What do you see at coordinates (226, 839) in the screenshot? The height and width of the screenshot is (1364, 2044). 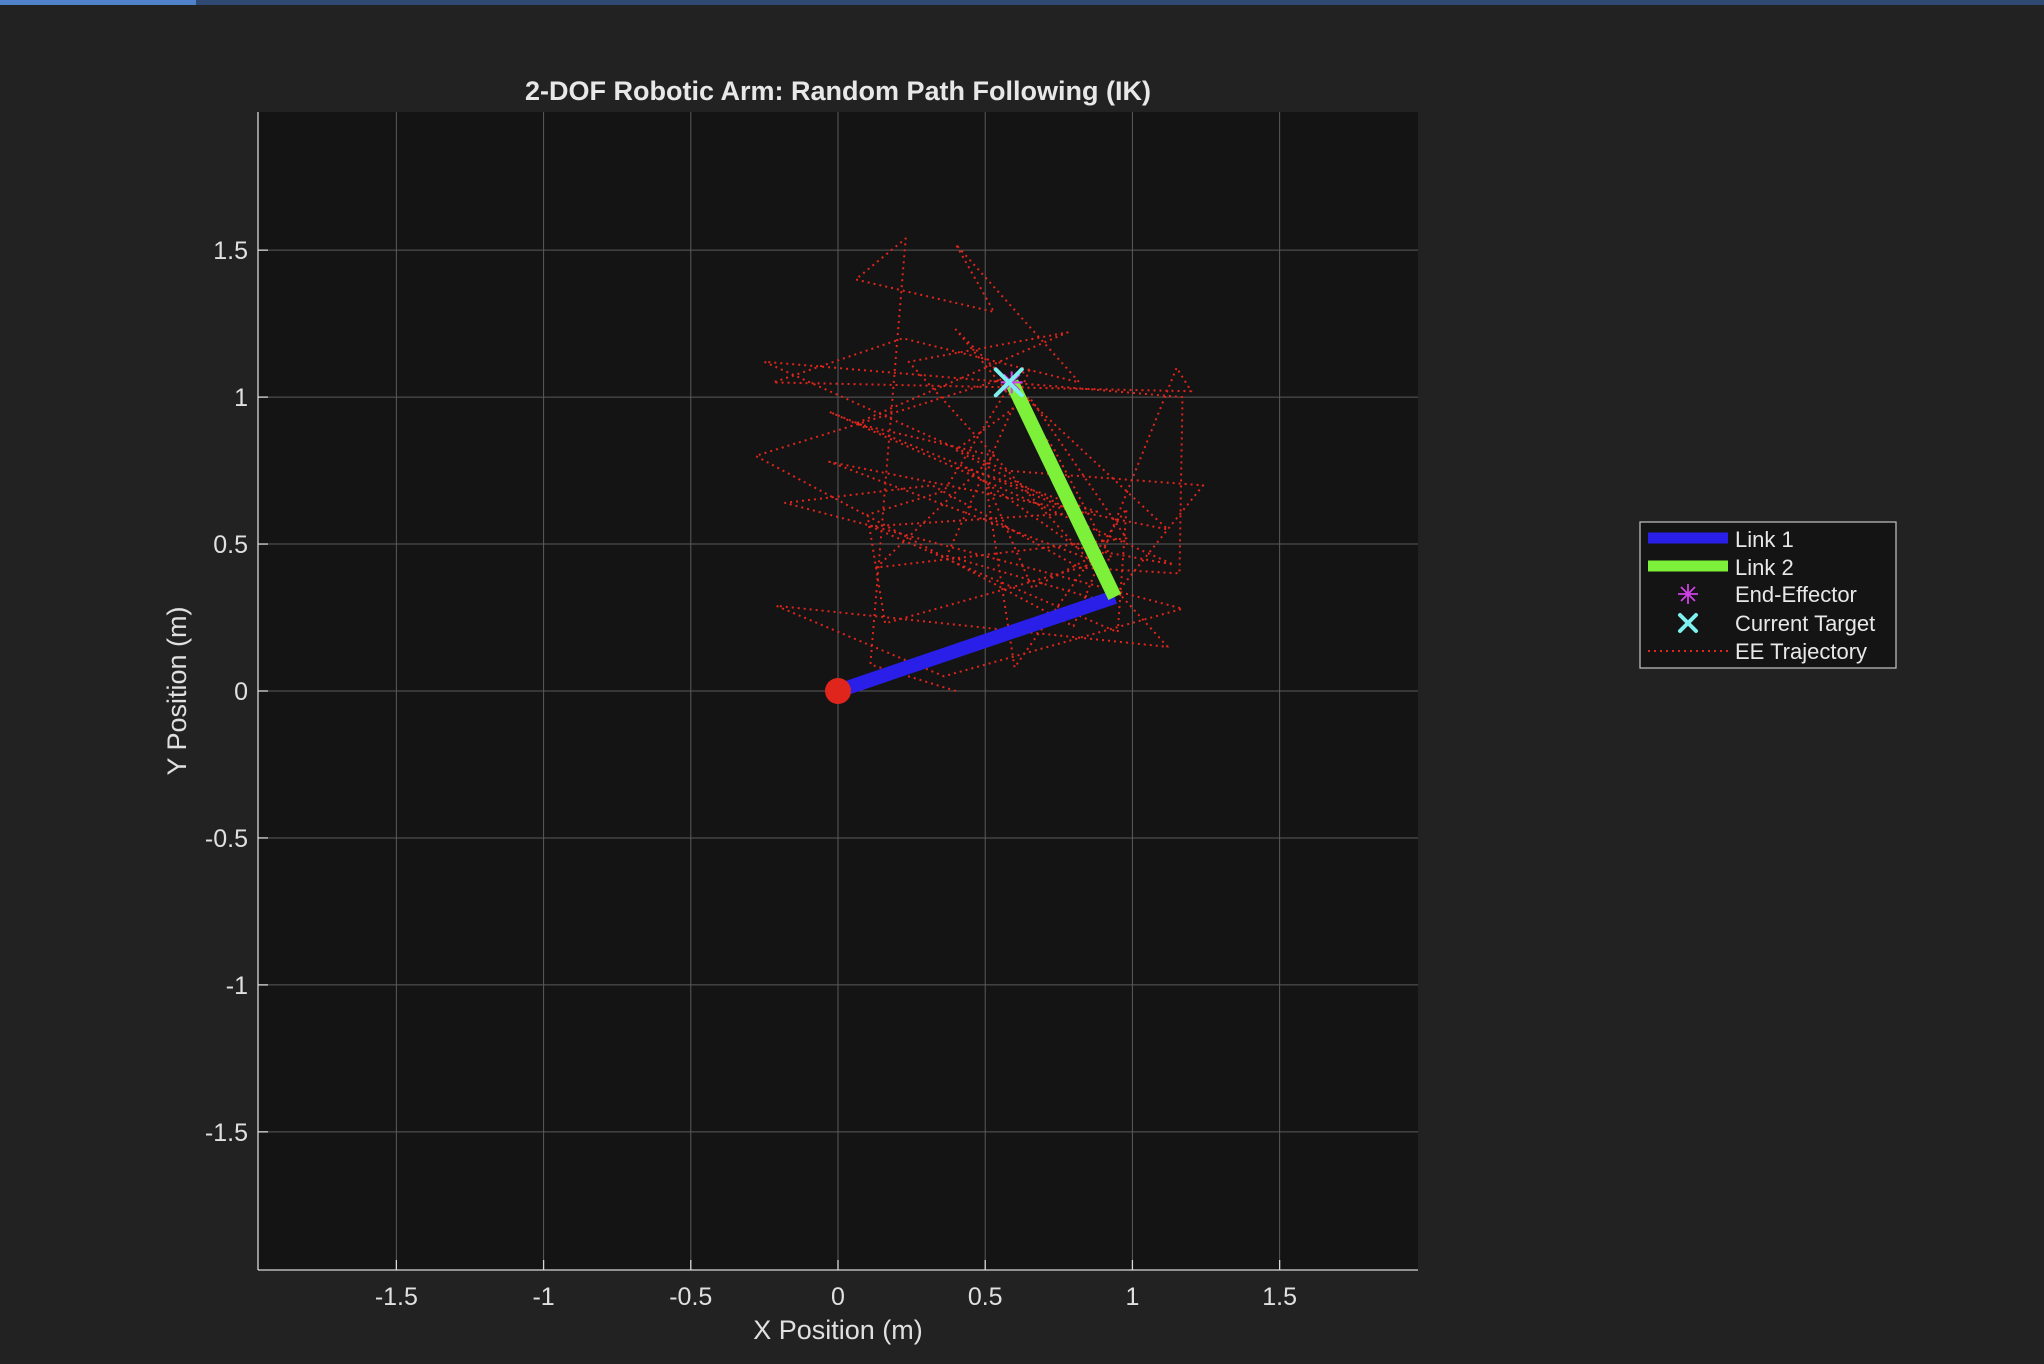 I see `y-tick-label: -0.5` at bounding box center [226, 839].